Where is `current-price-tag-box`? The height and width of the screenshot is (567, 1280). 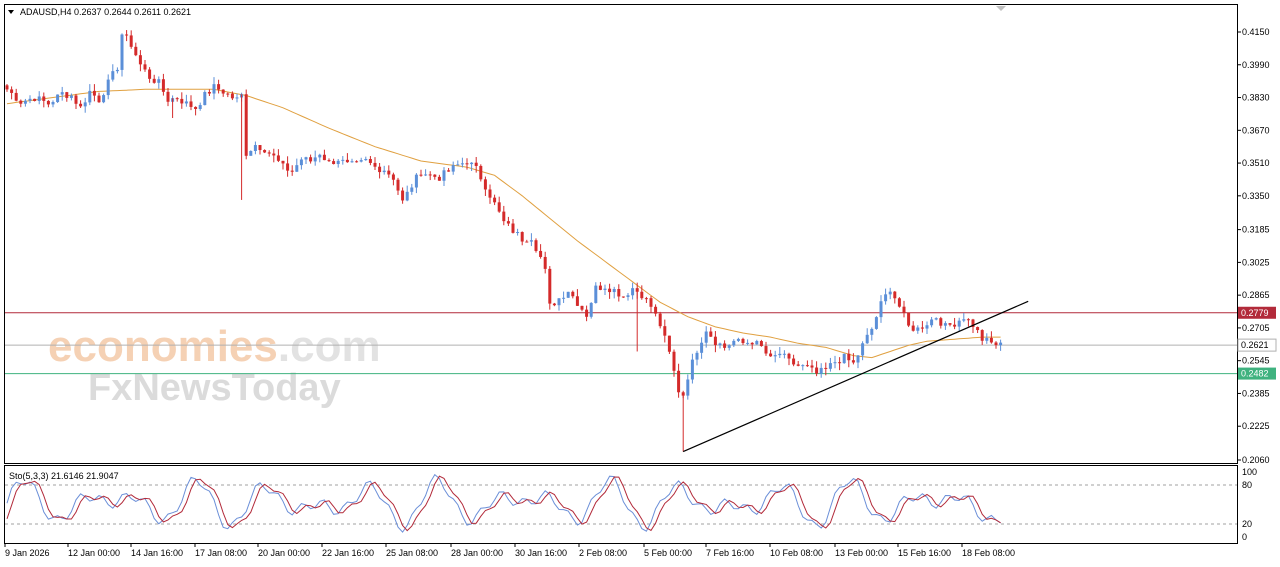
current-price-tag-box is located at coordinates (1257, 345).